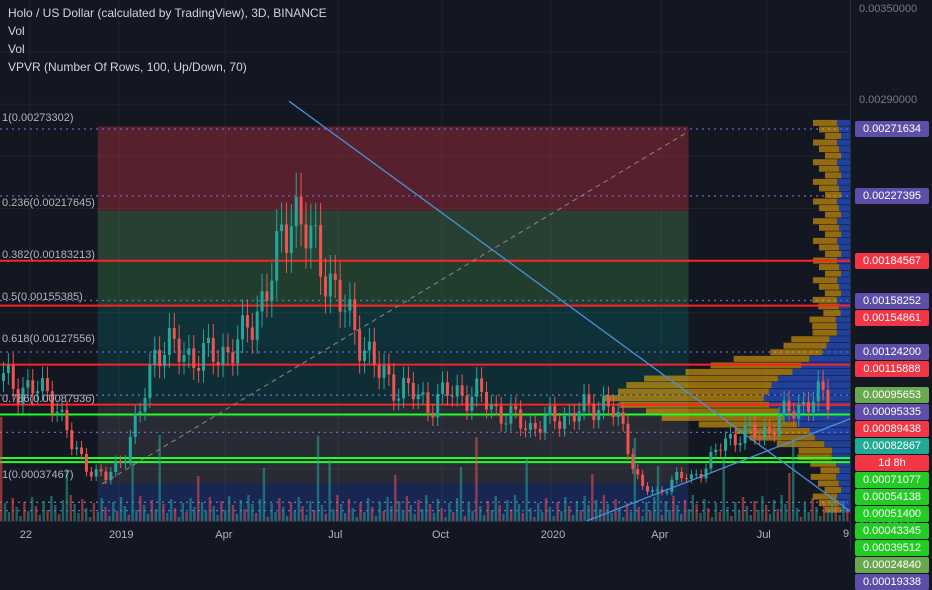 Image resolution: width=932 pixels, height=590 pixels. What do you see at coordinates (425, 536) in the screenshot?
I see `time-axis: 22 2019 Apr Jul Oct 2020 Apr Jul` at bounding box center [425, 536].